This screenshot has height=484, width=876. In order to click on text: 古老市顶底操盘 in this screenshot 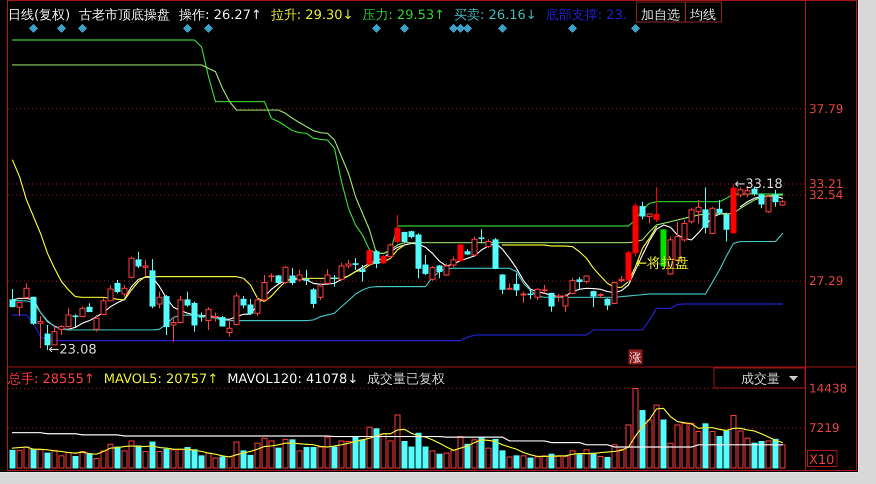, I will do `click(124, 15)`.